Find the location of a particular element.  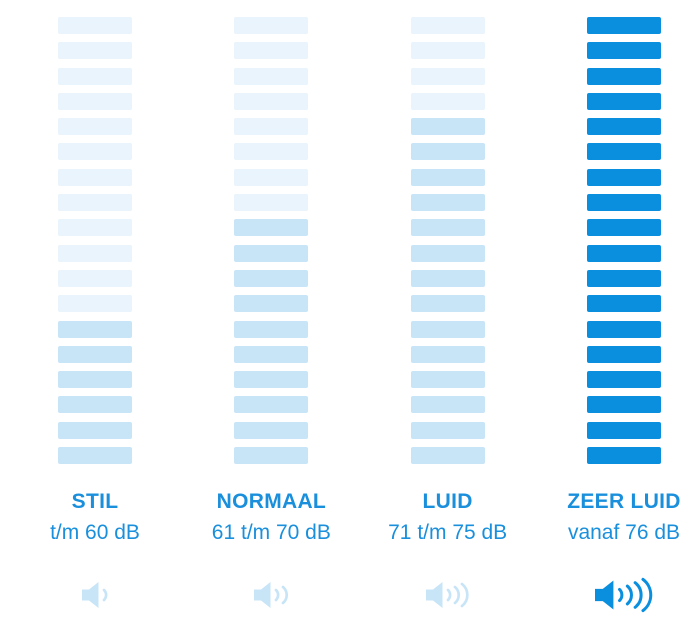

db-range-label: vanaf 76 dB is located at coordinates (624, 533).